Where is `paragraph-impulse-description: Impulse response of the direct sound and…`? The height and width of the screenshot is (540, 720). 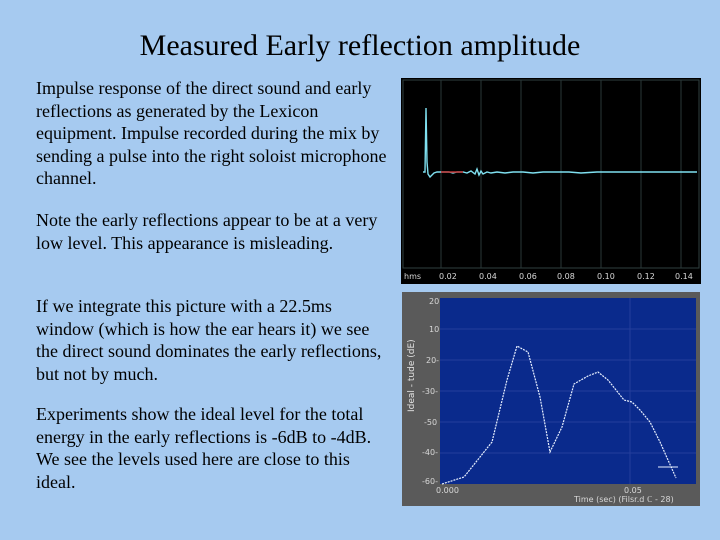
paragraph-impulse-description: Impulse response of the direct sound and… is located at coordinates (211, 133).